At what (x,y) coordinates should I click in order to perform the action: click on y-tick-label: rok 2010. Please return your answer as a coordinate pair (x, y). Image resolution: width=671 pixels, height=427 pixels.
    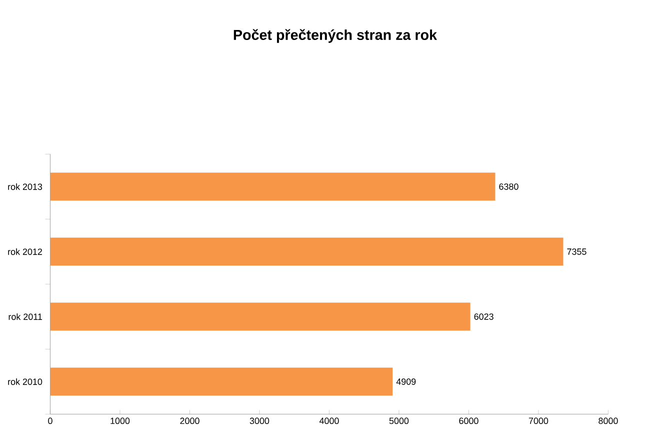
    Looking at the image, I should click on (25, 381).